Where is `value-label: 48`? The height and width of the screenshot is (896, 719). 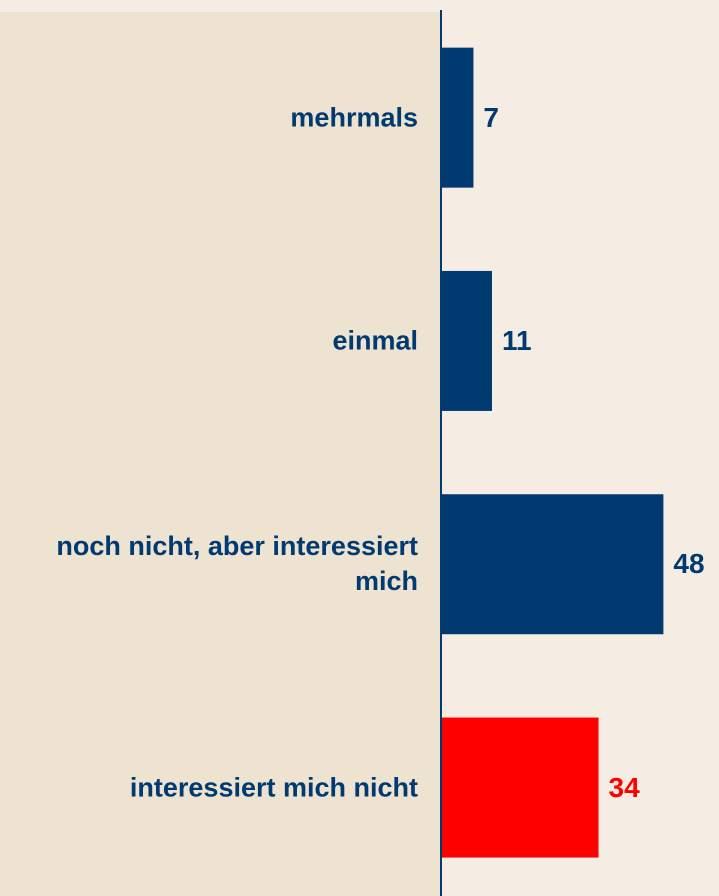
value-label: 48 is located at coordinates (689, 564).